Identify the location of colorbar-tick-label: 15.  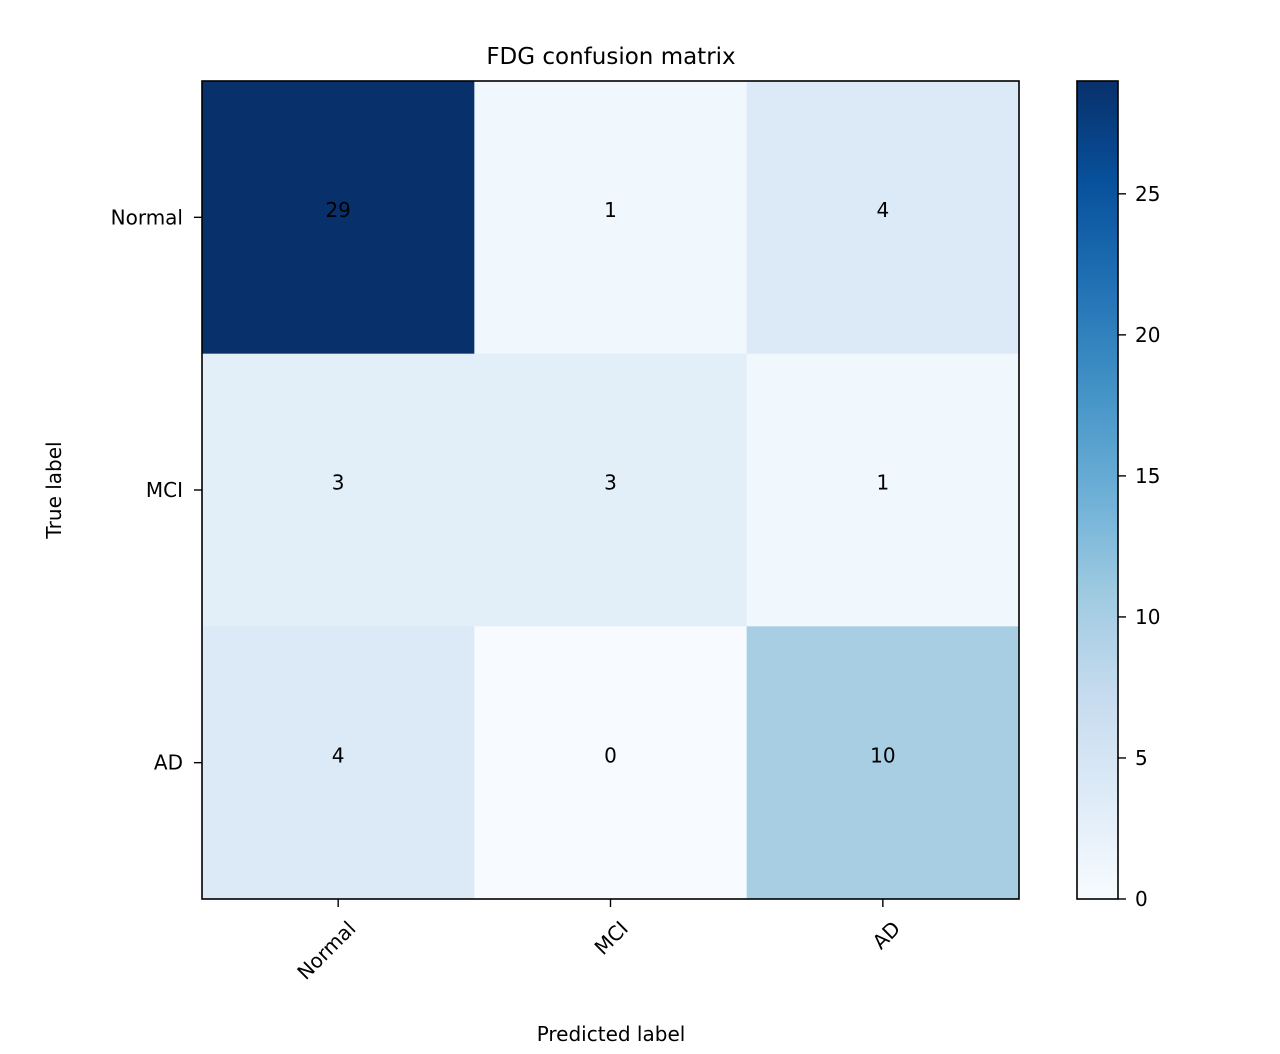
(1147, 476).